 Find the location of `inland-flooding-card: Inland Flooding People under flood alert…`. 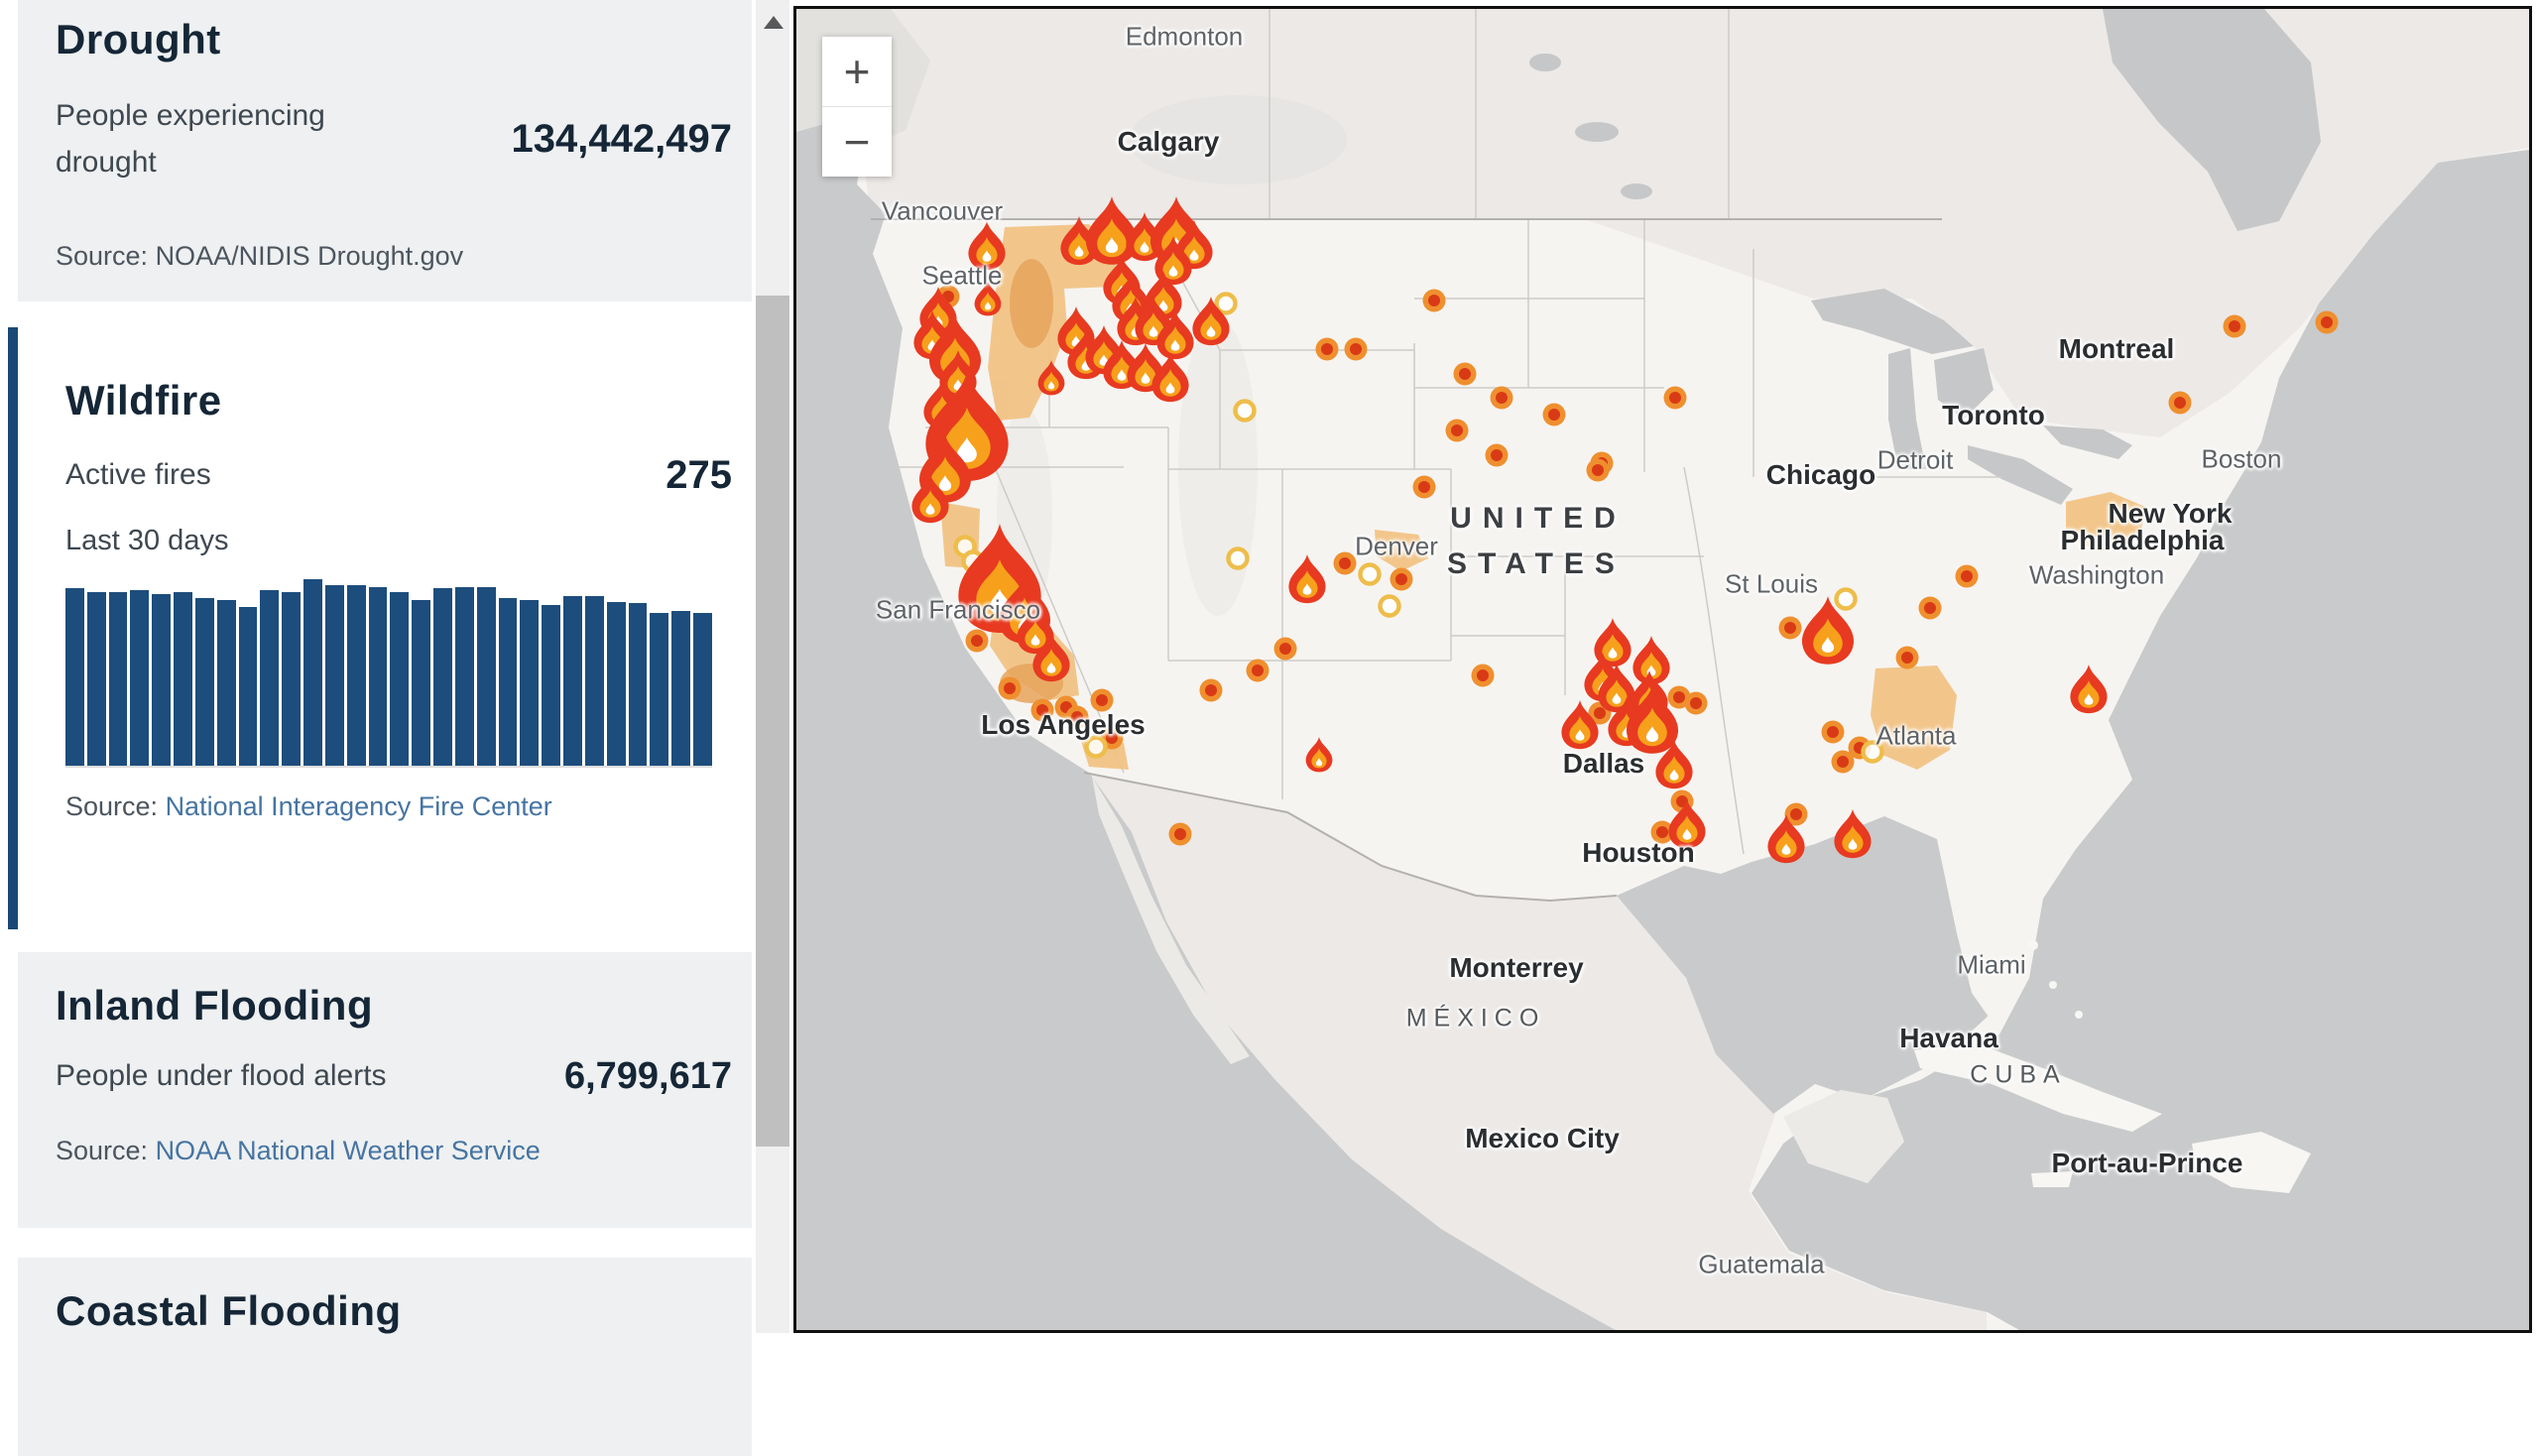

inland-flooding-card: Inland Flooding People under flood alert… is located at coordinates (385, 1090).